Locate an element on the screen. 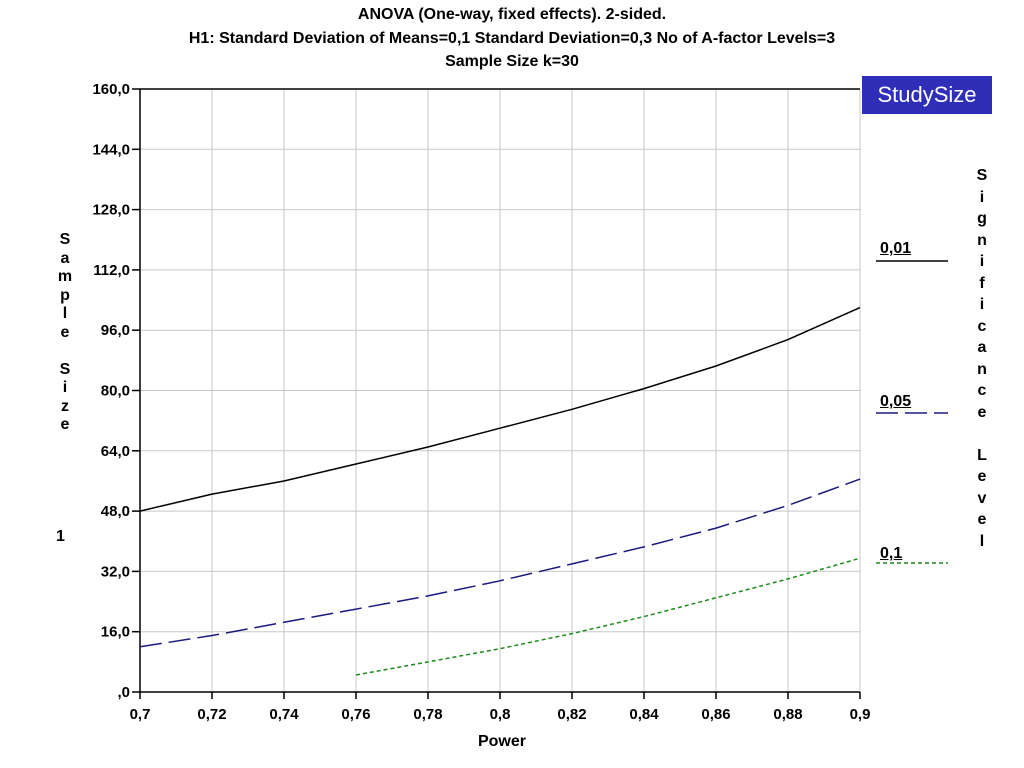  x-tick-label: 0,9 is located at coordinates (860, 714).